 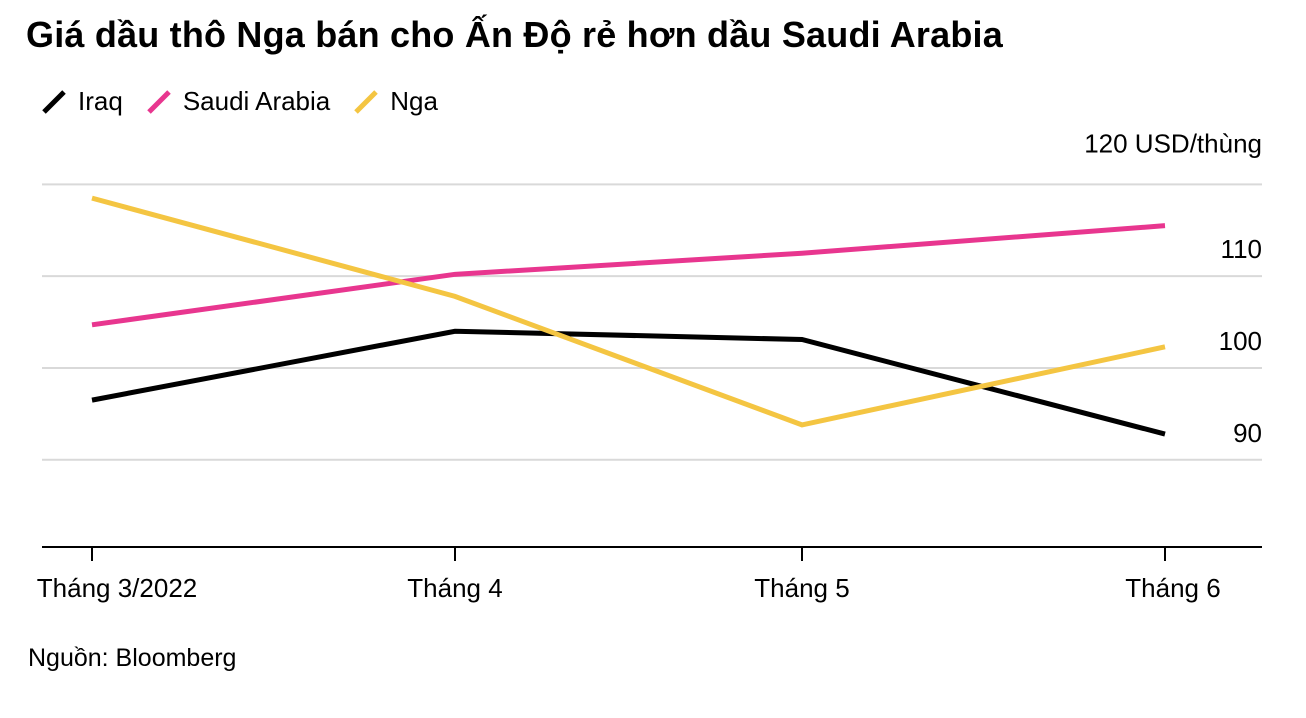 I want to click on legend-swatch-iraq, so click(x=54, y=102).